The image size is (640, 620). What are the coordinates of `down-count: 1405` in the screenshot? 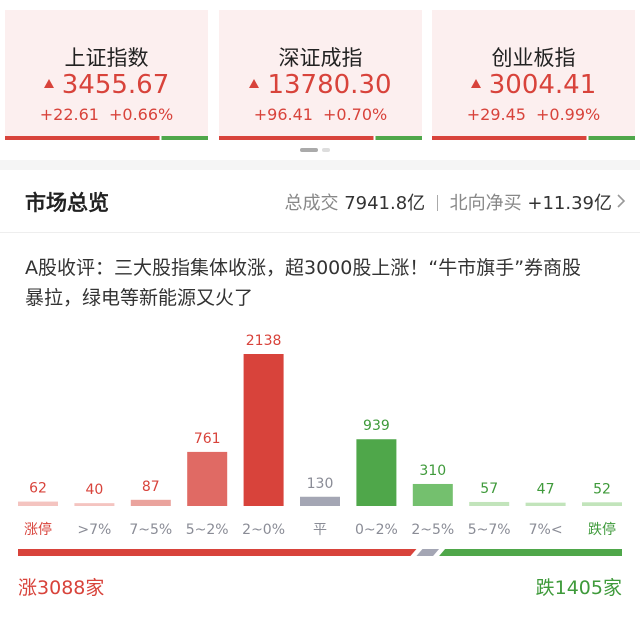 It's located at (578, 588).